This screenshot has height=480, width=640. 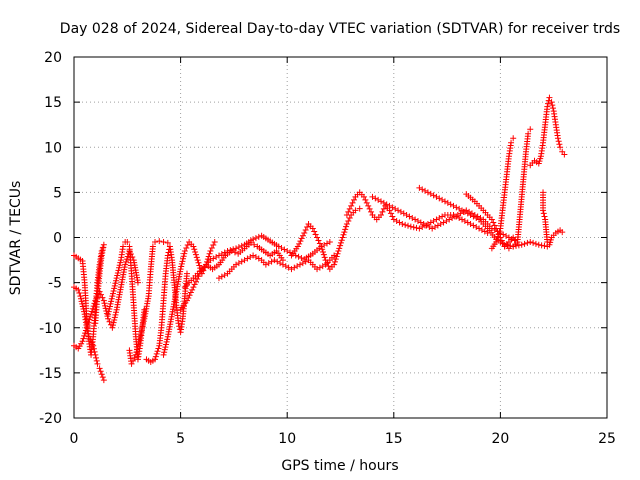 I want to click on y-tick-label: 5, so click(x=57, y=193).